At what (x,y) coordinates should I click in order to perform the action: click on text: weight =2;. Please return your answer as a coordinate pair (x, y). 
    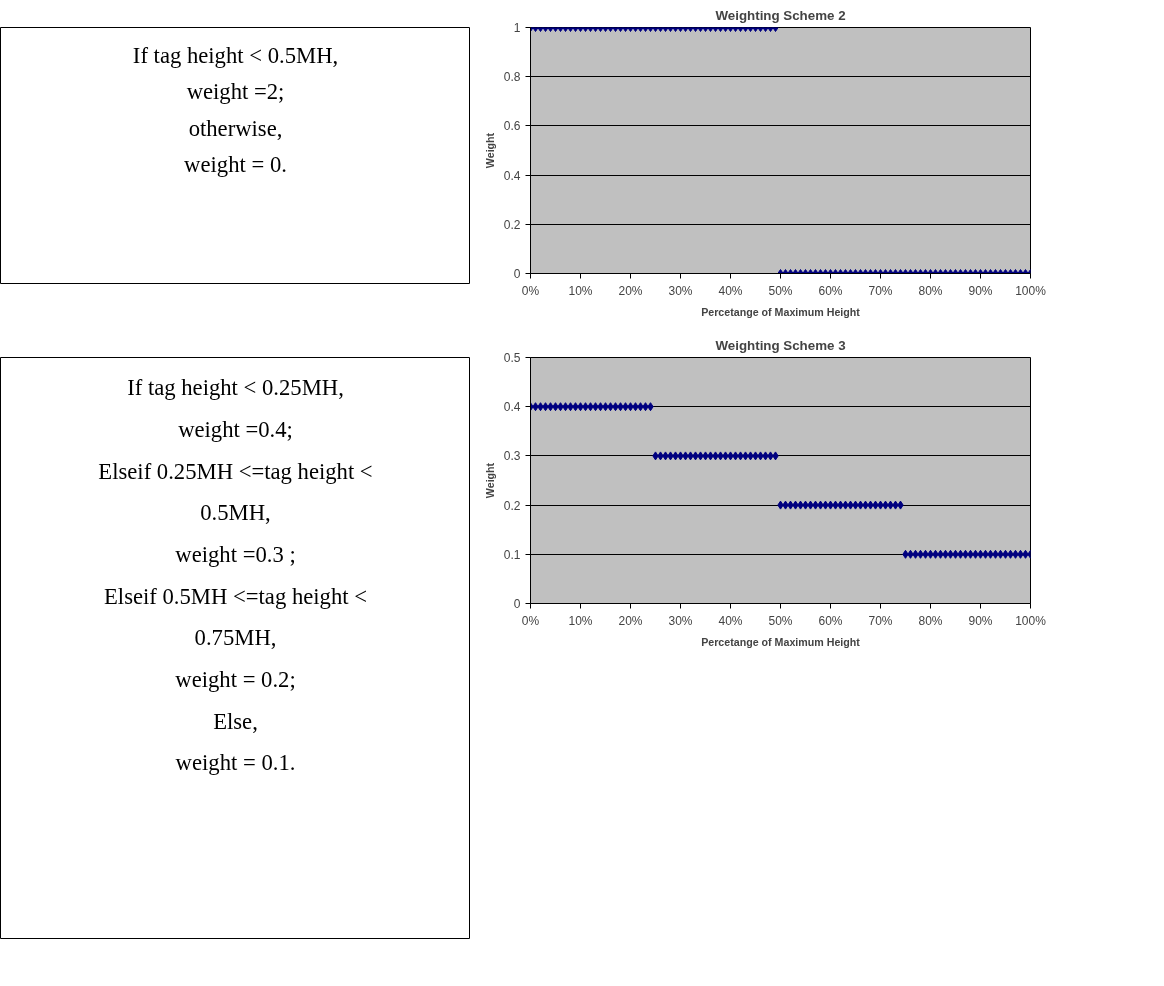
    Looking at the image, I should click on (235, 92).